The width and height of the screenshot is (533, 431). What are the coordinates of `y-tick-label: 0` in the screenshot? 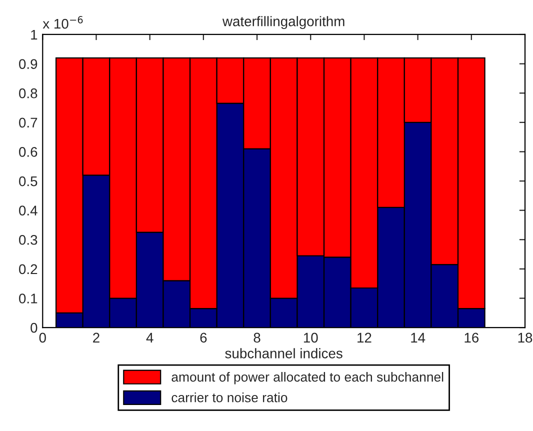 It's located at (34, 327).